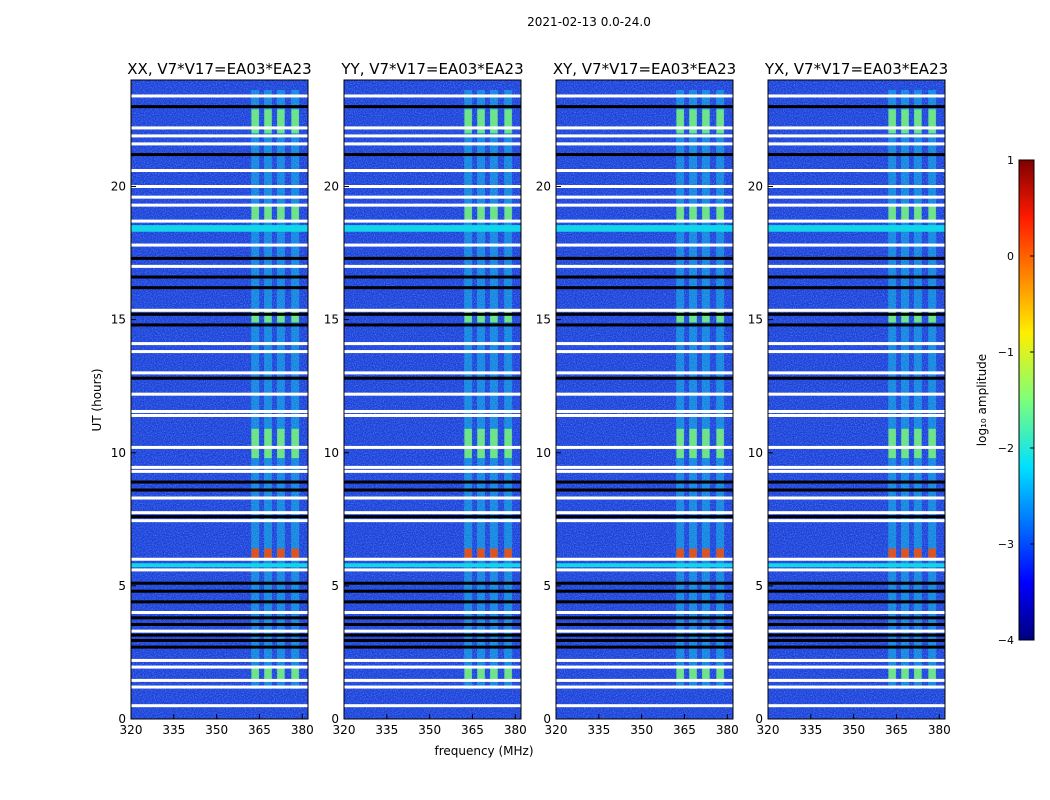 The image size is (1050, 800). I want to click on y-tick-label: 0, so click(759, 719).